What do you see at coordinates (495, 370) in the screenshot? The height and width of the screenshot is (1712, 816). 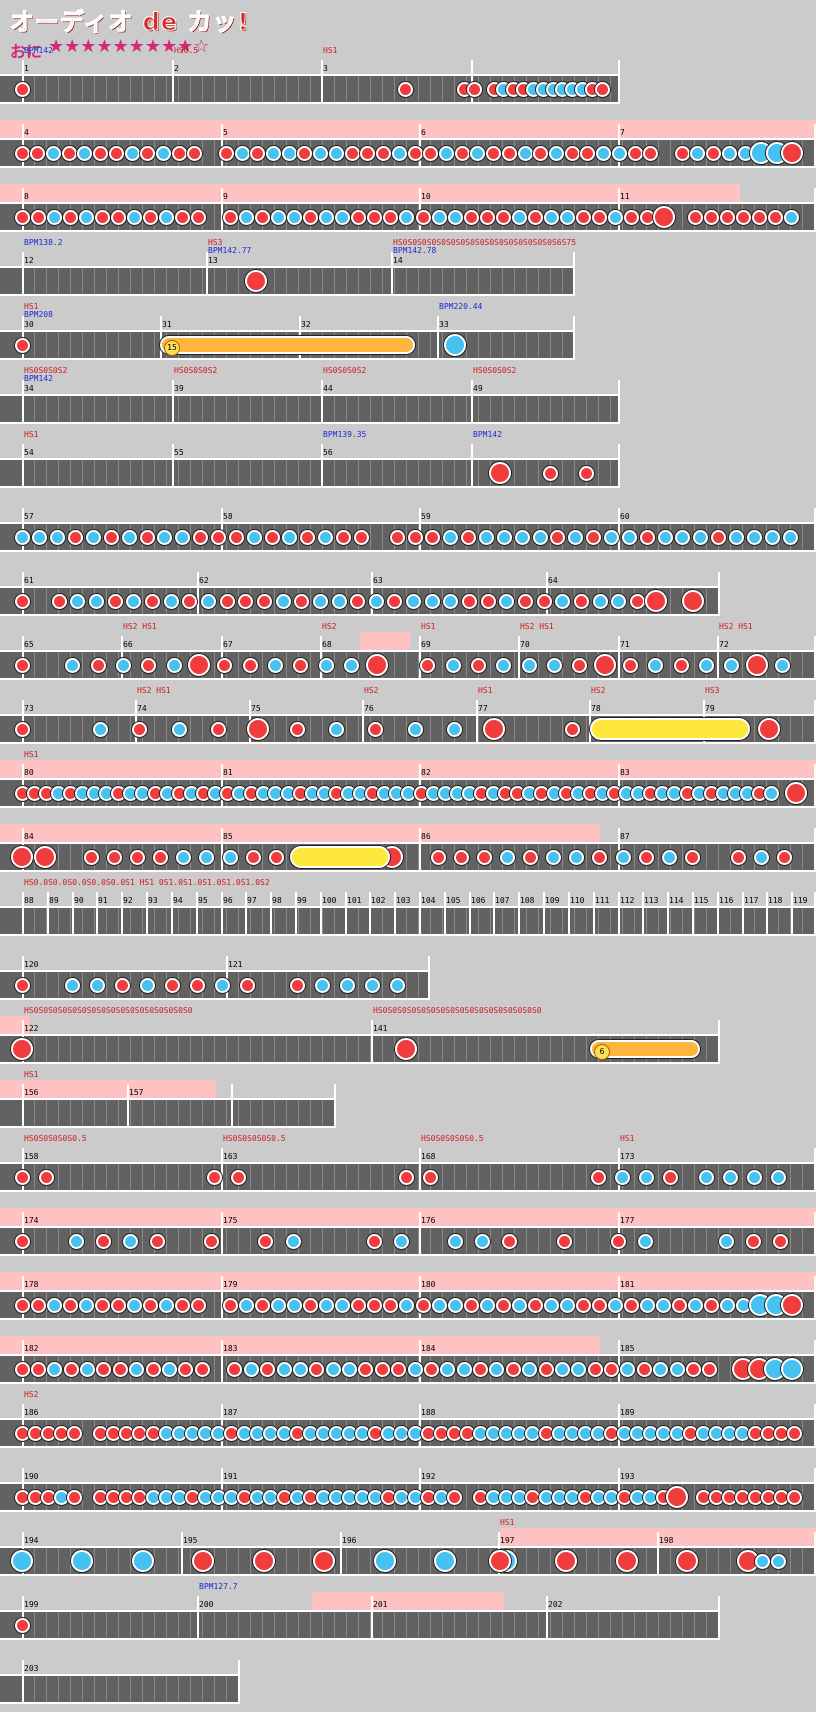 I see `scroll-speed-label: HS0S0S0S2` at bounding box center [495, 370].